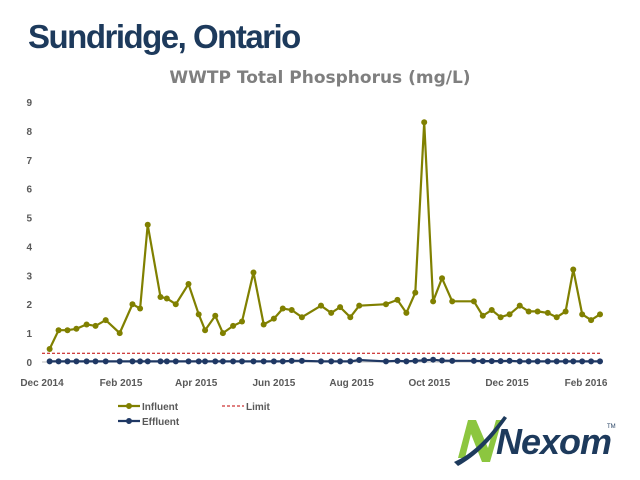 Image resolution: width=640 pixels, height=480 pixels. What do you see at coordinates (320, 78) in the screenshot?
I see `chart-title: WWTP Total Phosphorus (mg/L)` at bounding box center [320, 78].